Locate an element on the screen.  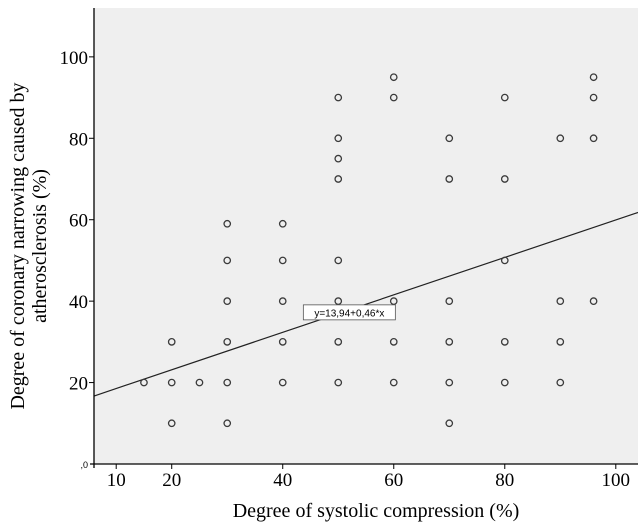
y-axis-title-line-1: Degree of coronary narrowing caused by is located at coordinates (18, 245).